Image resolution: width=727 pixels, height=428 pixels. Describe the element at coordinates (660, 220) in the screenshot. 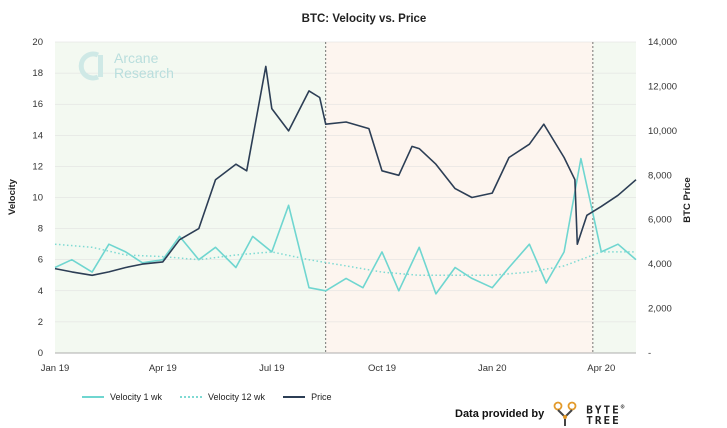

I see `y2-tick-label: 6,000` at that location.